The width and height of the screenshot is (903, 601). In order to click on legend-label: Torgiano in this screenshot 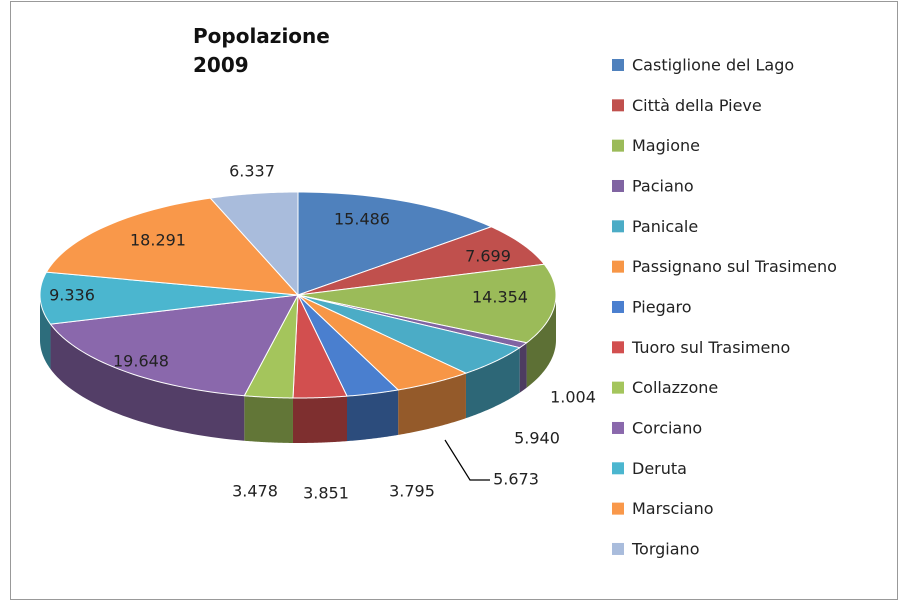, I will do `click(665, 548)`.